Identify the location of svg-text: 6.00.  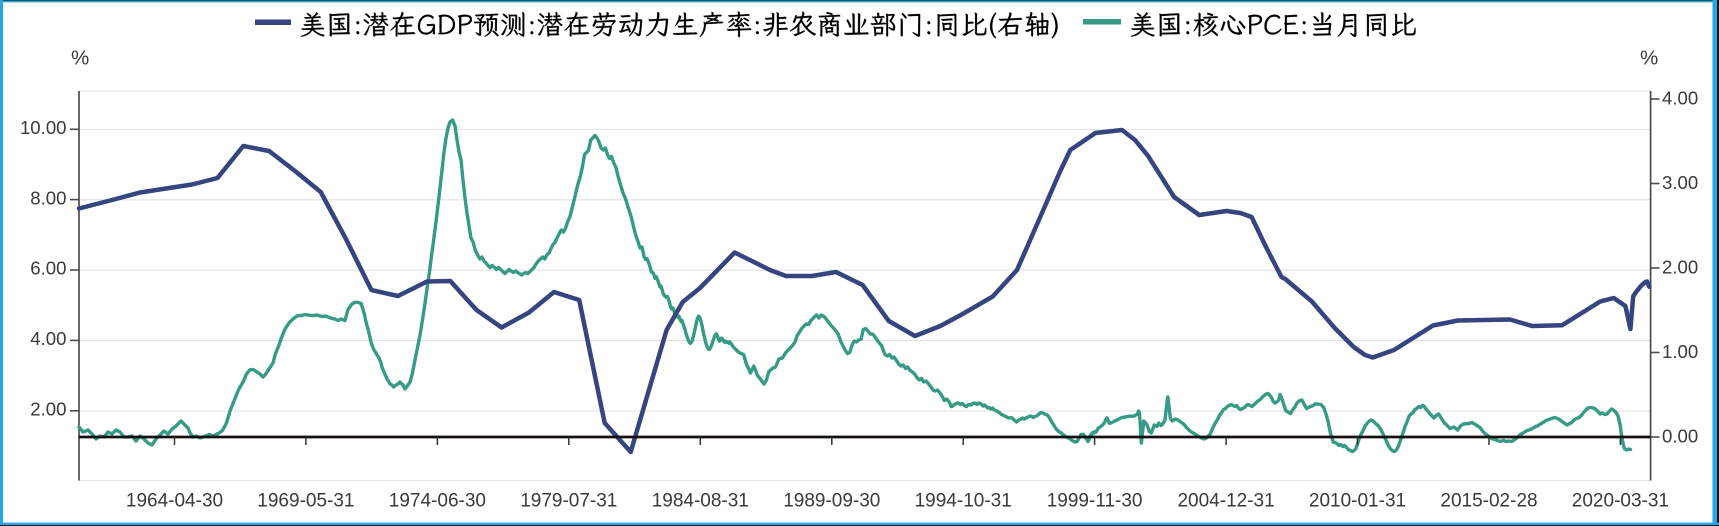
(48, 268).